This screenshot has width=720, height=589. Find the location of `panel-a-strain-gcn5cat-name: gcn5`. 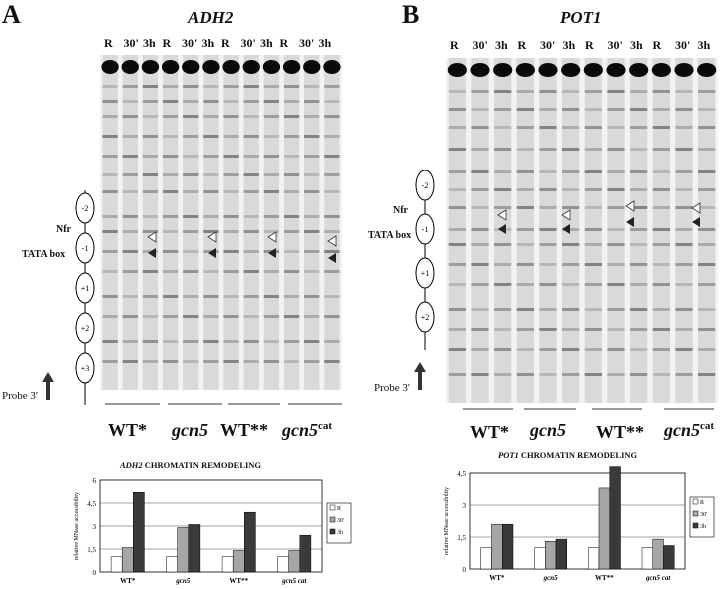

panel-a-strain-gcn5cat-name: gcn5 is located at coordinates (300, 430).